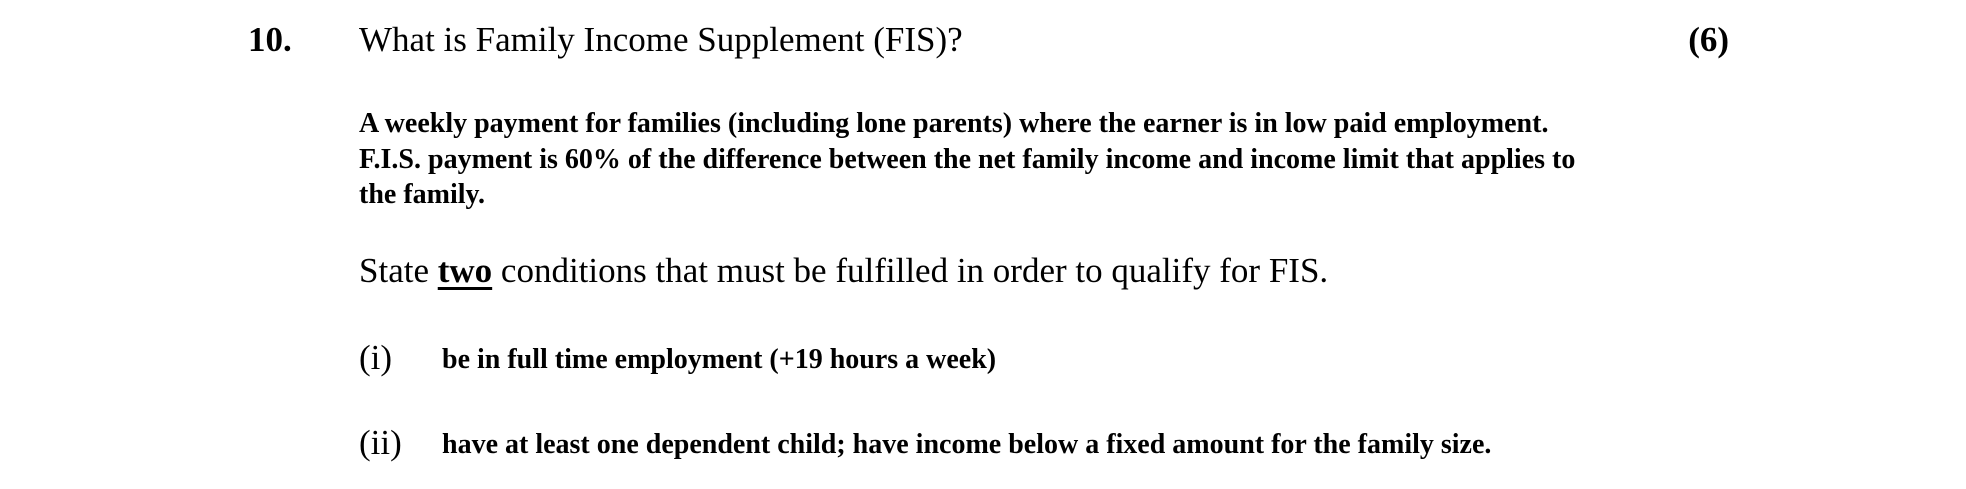 Image resolution: width=1966 pixels, height=489 pixels. I want to click on condition-label: (i), so click(376, 357).